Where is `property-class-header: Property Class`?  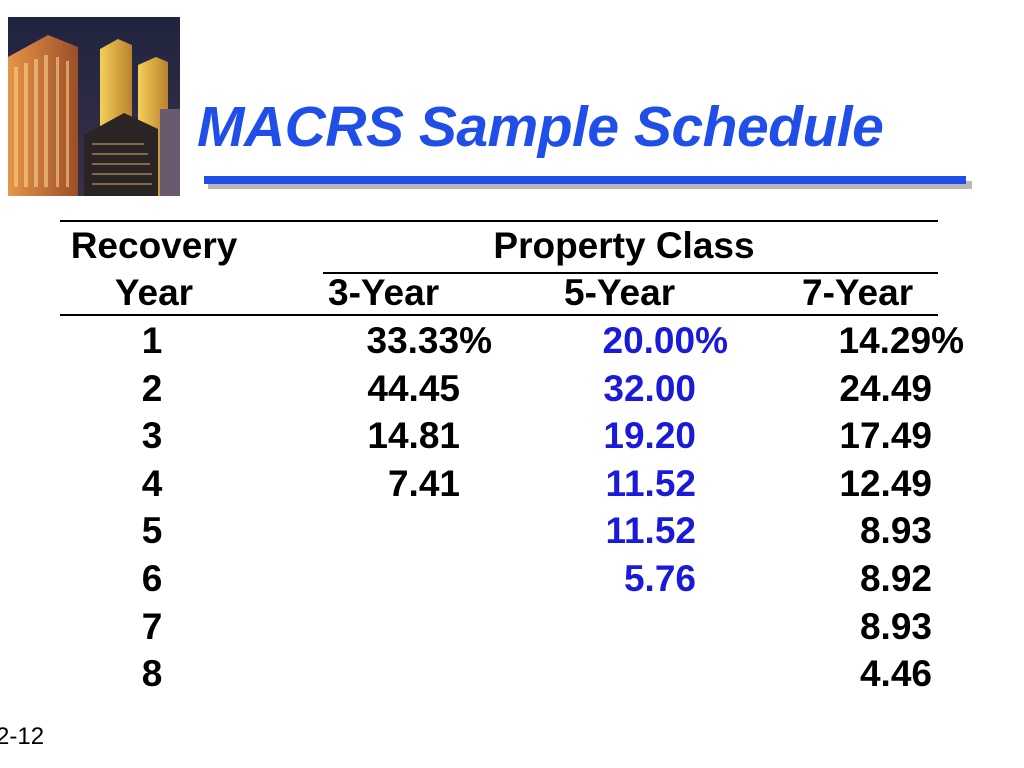 property-class-header: Property Class is located at coordinates (624, 245).